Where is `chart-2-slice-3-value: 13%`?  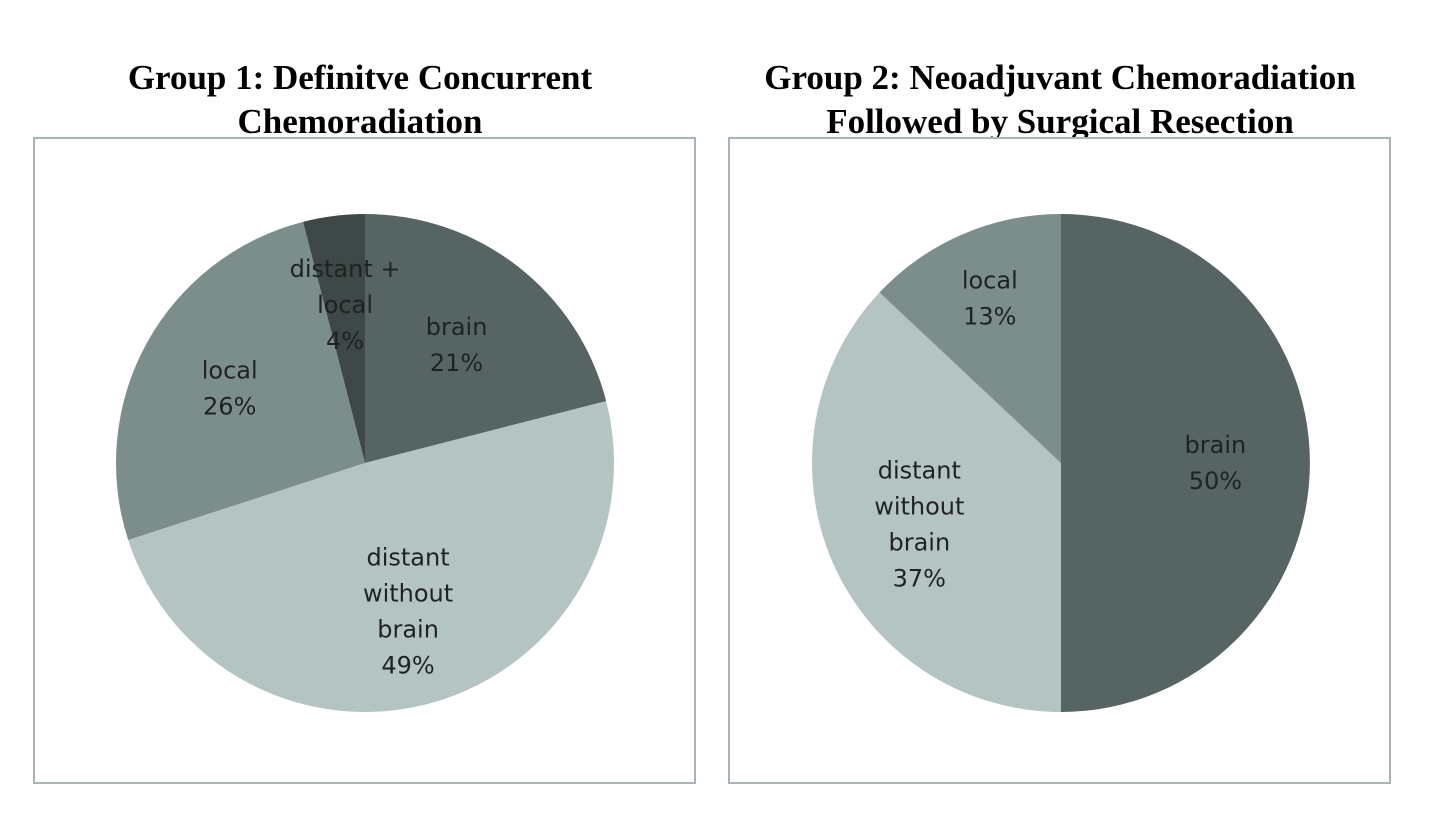 chart-2-slice-3-value: 13% is located at coordinates (989, 316).